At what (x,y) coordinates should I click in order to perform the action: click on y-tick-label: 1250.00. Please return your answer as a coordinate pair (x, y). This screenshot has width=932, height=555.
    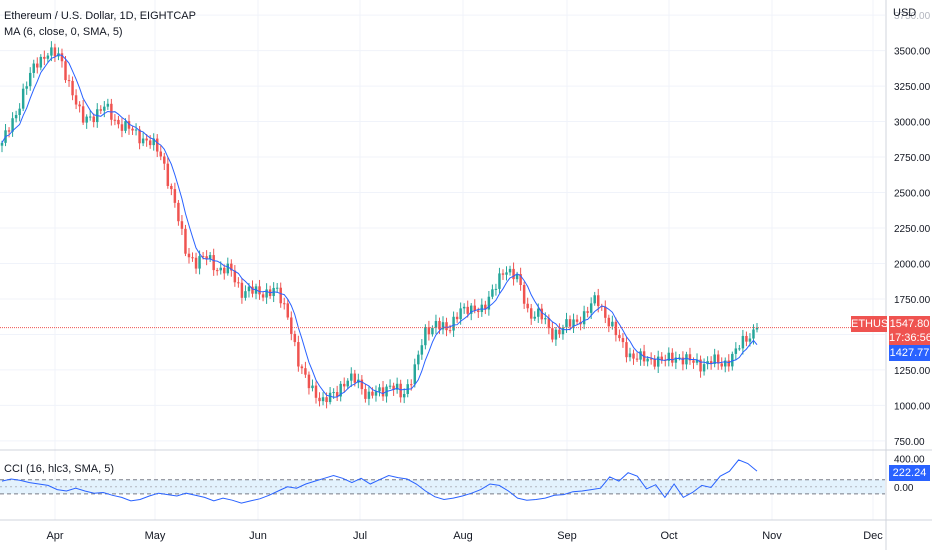
    Looking at the image, I should click on (912, 371).